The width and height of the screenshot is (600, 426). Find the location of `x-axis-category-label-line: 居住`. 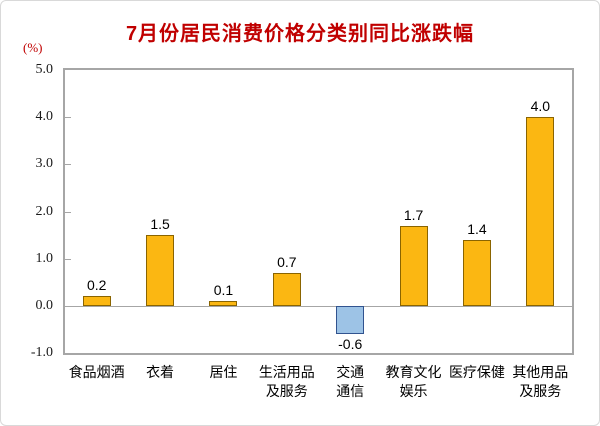

x-axis-category-label-line: 居住 is located at coordinates (223, 372).